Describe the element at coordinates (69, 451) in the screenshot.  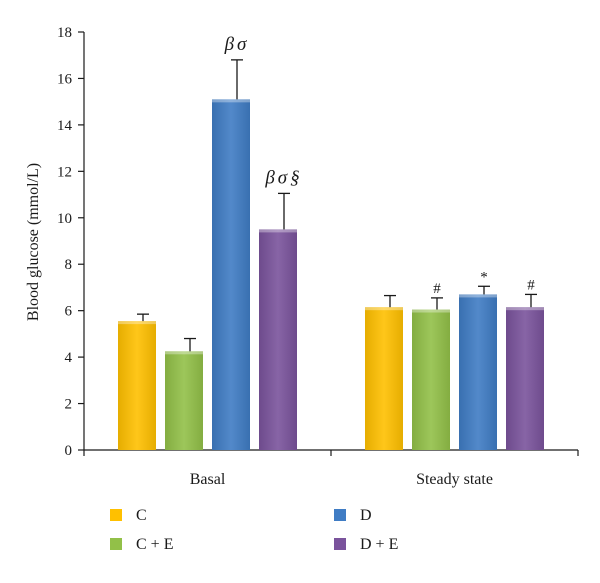
I see `y-tick-label: 0` at that location.